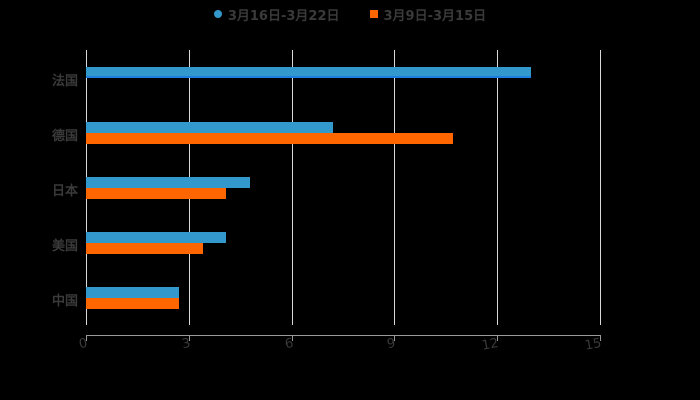 The width and height of the screenshot is (700, 400). I want to click on y-category-label: 美国, so click(64, 246).